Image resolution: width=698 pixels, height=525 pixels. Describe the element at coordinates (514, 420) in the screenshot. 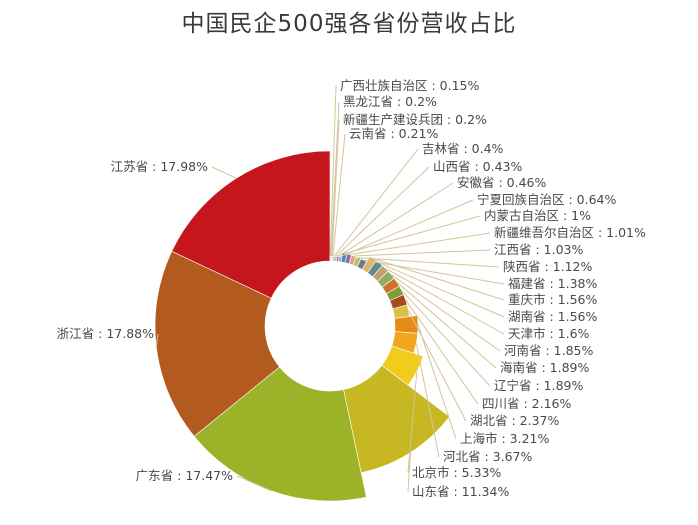

I see `slice-label: 湖北省 : 2.37%` at that location.